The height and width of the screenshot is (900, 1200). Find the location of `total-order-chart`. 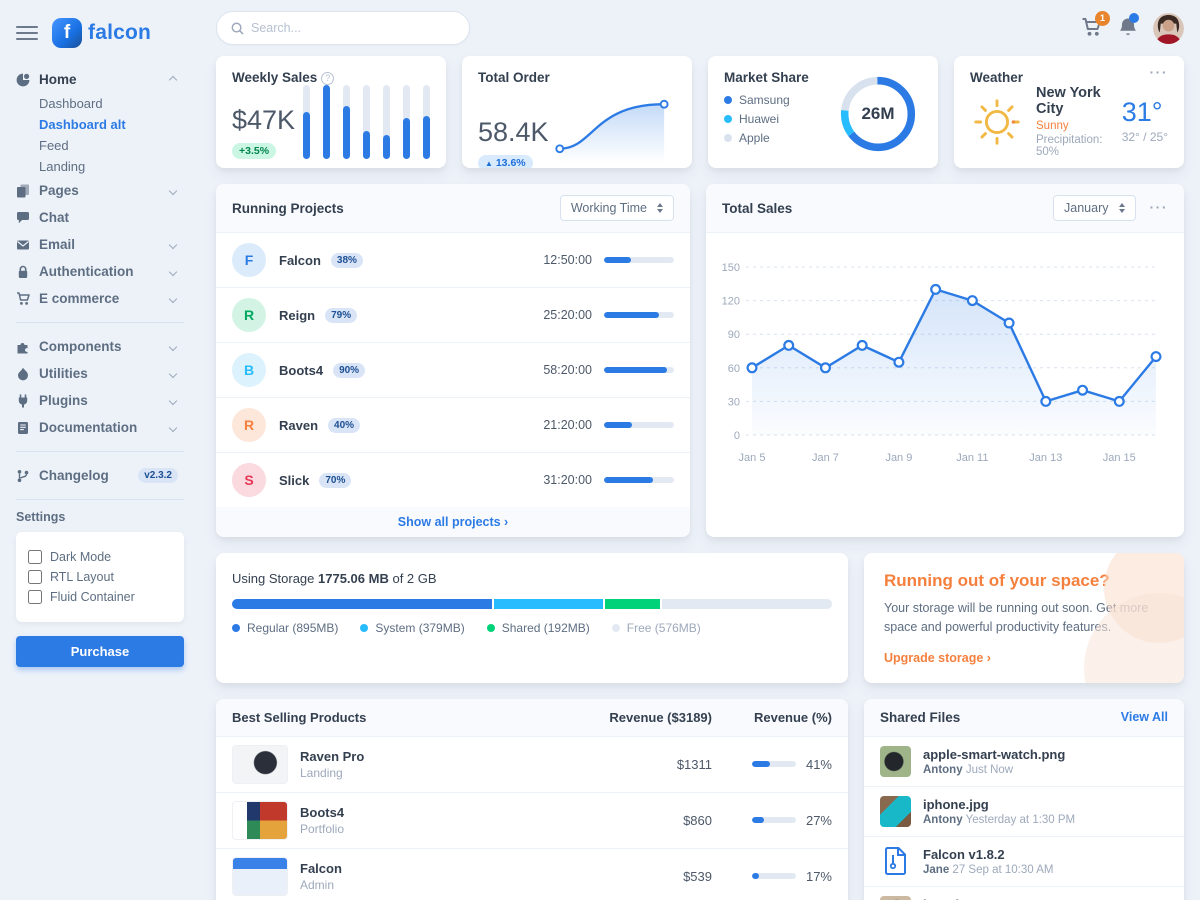

total-order-chart is located at coordinates (611, 131).